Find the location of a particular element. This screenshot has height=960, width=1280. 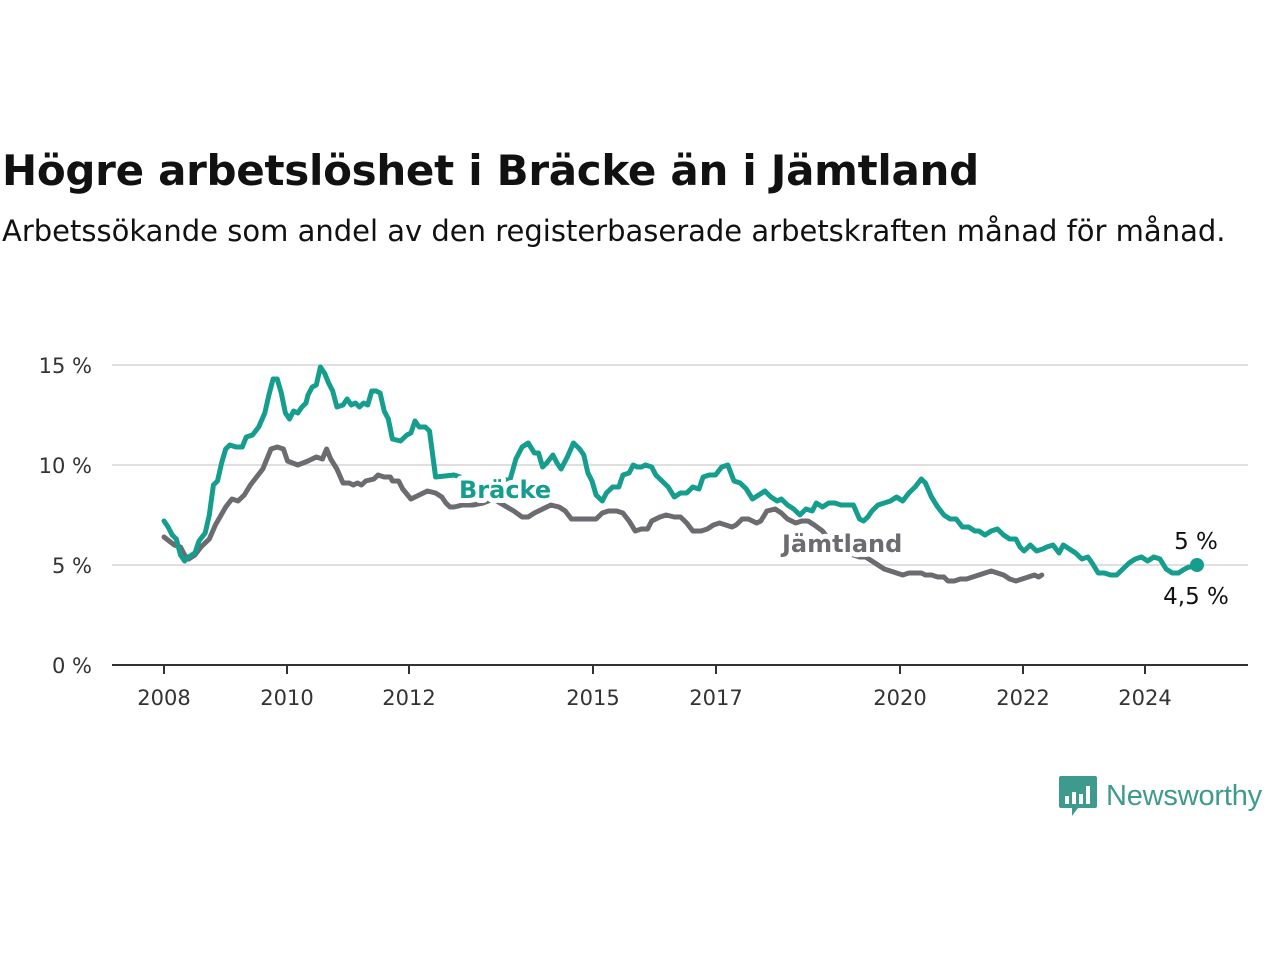

end-label-bracke: 5 % is located at coordinates (1196, 542).